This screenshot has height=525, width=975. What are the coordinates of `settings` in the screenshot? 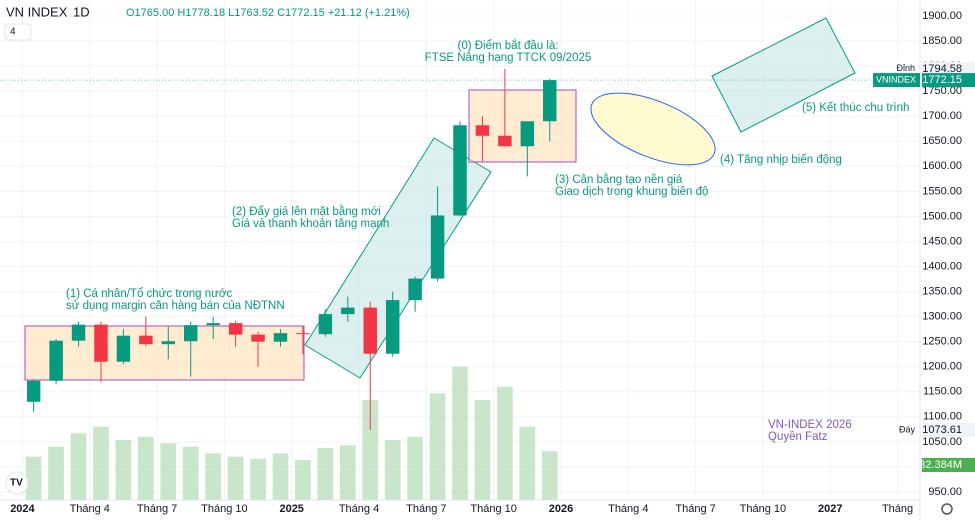 It's located at (947, 509).